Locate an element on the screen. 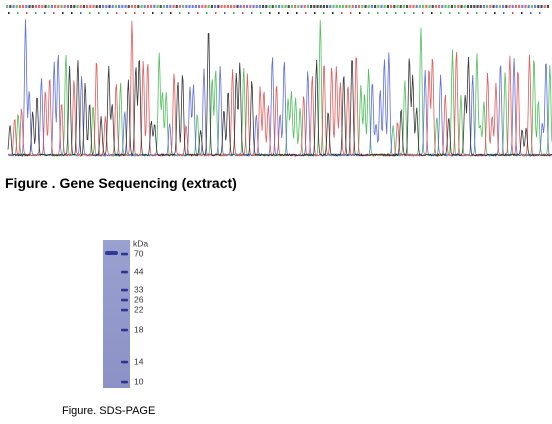 Image resolution: width=552 pixels, height=424 pixels. gel-lane is located at coordinates (116, 314).